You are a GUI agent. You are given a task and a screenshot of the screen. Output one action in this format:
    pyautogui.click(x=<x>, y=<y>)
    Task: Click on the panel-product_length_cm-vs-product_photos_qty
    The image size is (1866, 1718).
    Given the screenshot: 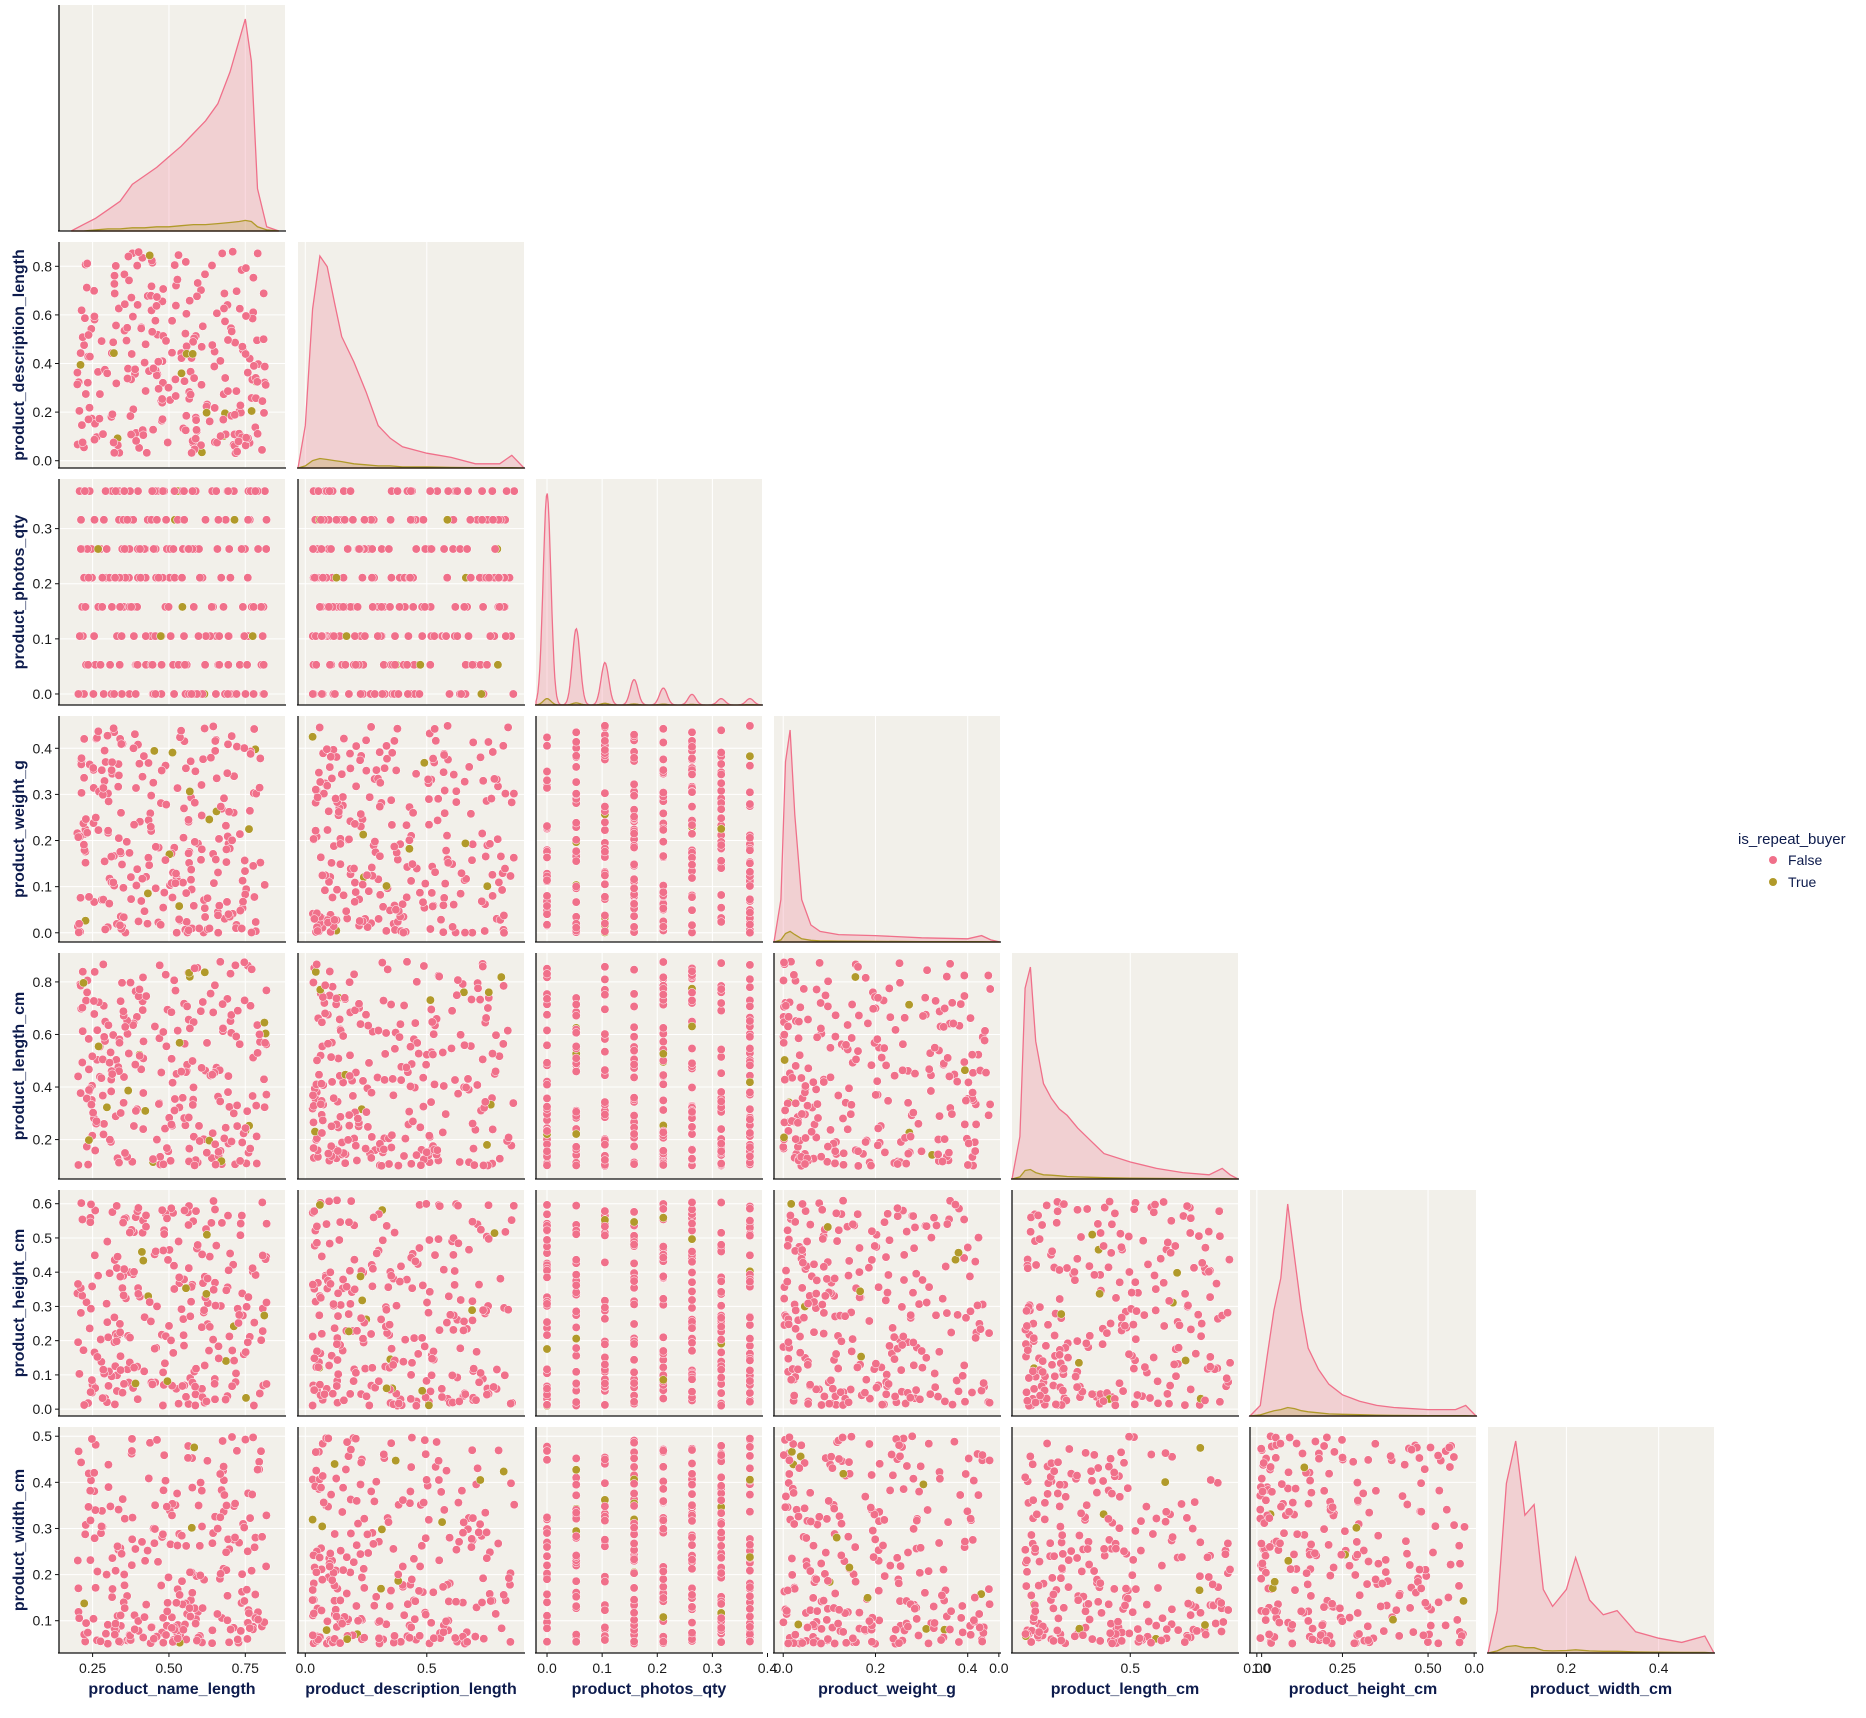 What is the action you would take?
    pyautogui.click(x=649, y=1066)
    